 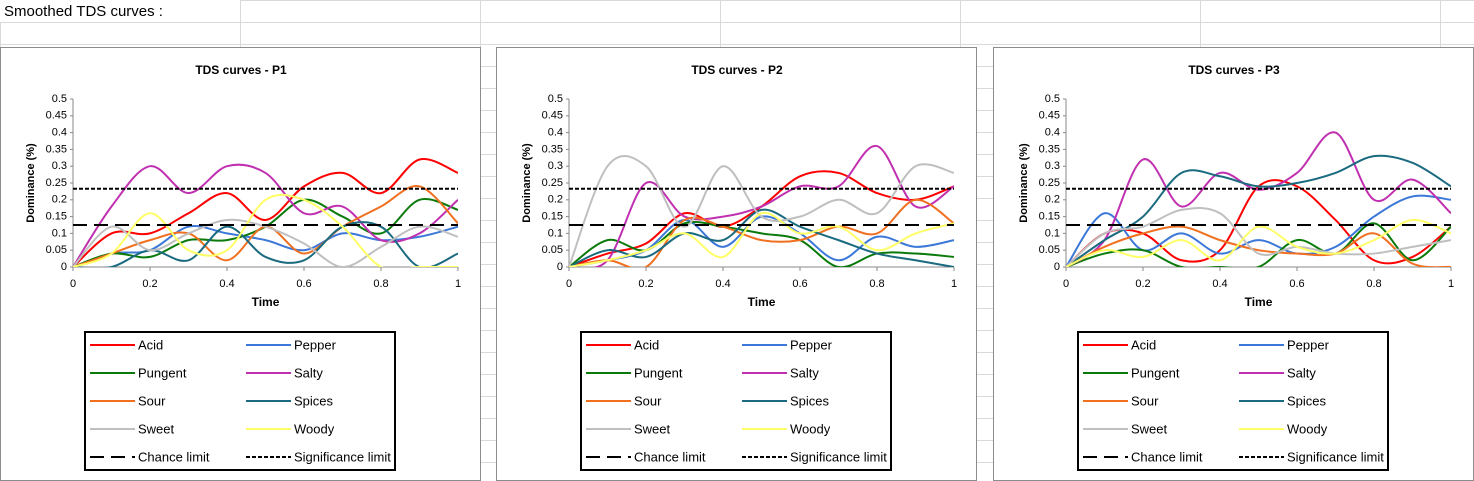 I want to click on sheet-title: Smoothed TDS curves :, so click(x=83, y=11).